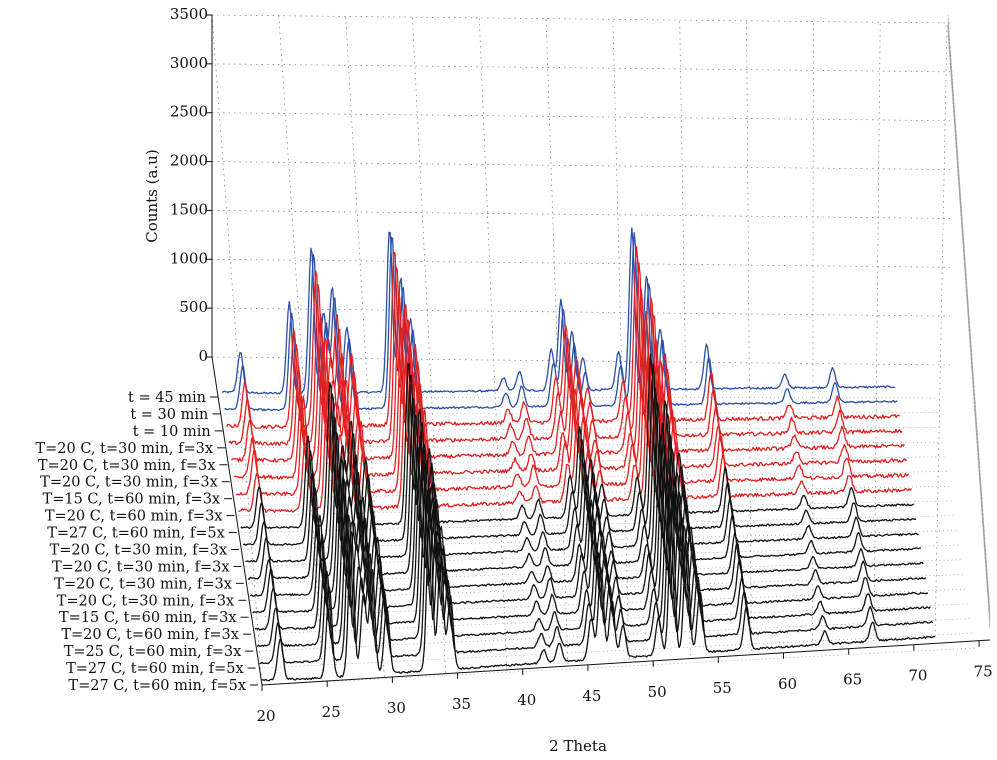  Describe the element at coordinates (172, 432) in the screenshot. I see `series-label: t = 10 min` at that location.